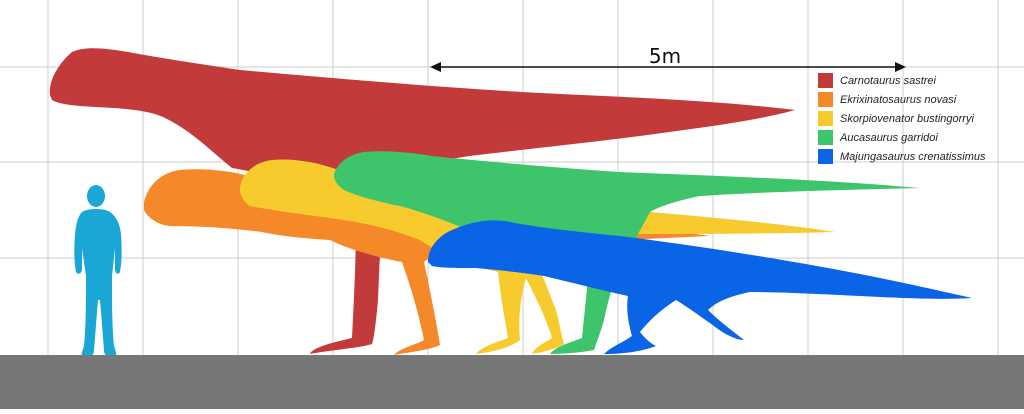 The height and width of the screenshot is (414, 1024). What do you see at coordinates (913, 156) in the screenshot?
I see `legend-label: Majungasaurus crenatissimus` at bounding box center [913, 156].